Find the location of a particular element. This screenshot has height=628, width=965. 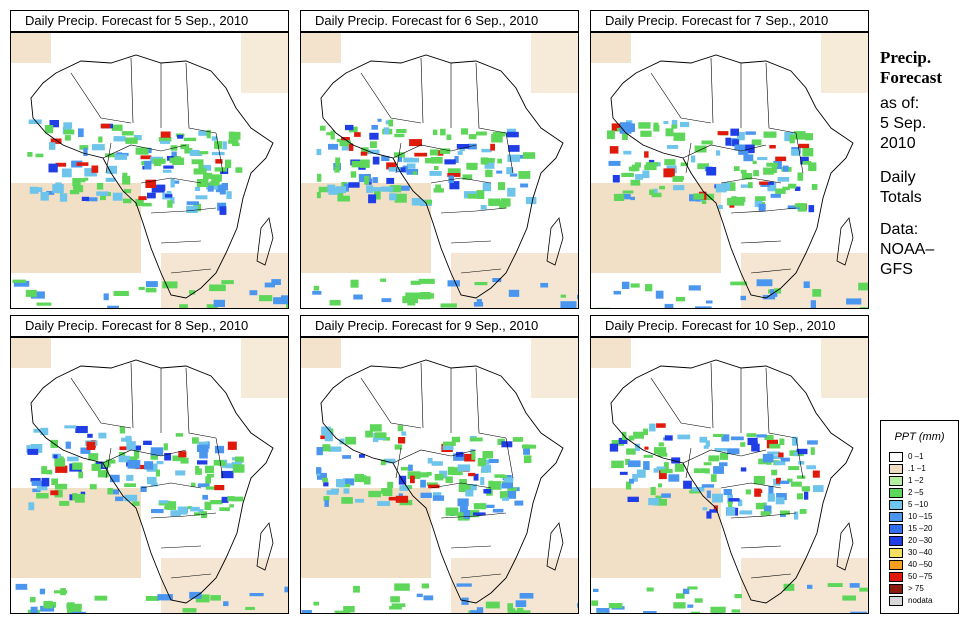

panel-title: Daily Precip. Forecast for 7 Sep., 2010 is located at coordinates (729, 21).